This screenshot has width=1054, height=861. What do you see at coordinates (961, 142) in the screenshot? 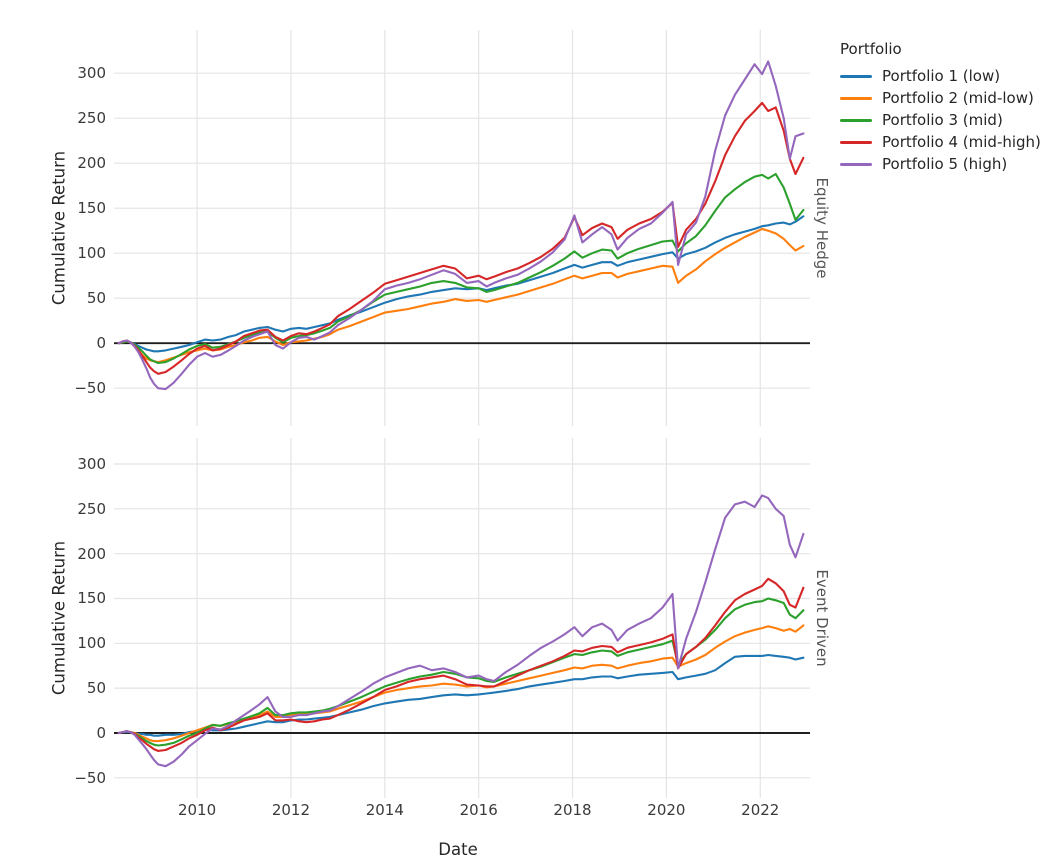
I see `legend-item-label: Portfolio 4 (mid-high)` at bounding box center [961, 142].